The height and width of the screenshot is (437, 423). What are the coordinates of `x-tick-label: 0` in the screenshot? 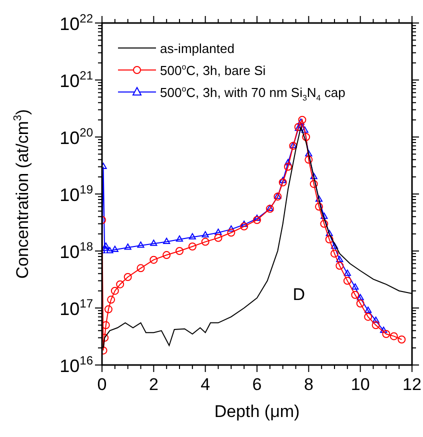 It's located at (102, 384).